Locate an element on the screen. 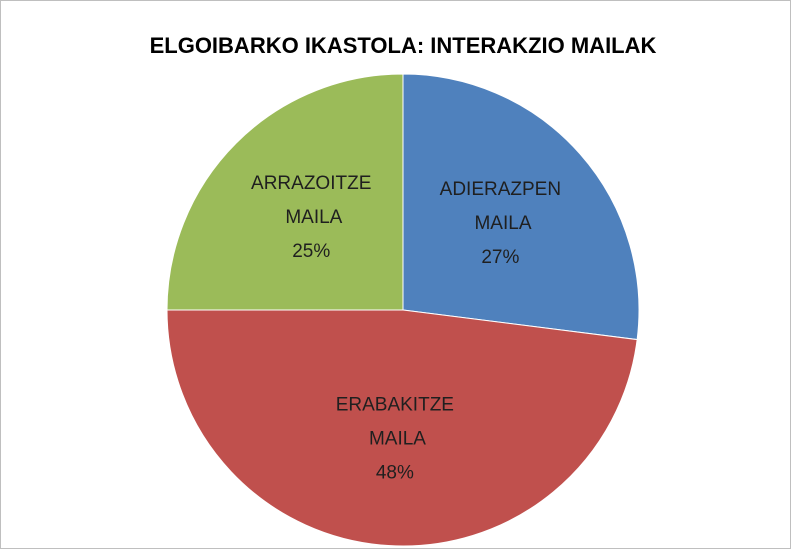 This screenshot has height=549, width=791. slice-label: ADIERAZPEN MAILA is located at coordinates (500, 206).